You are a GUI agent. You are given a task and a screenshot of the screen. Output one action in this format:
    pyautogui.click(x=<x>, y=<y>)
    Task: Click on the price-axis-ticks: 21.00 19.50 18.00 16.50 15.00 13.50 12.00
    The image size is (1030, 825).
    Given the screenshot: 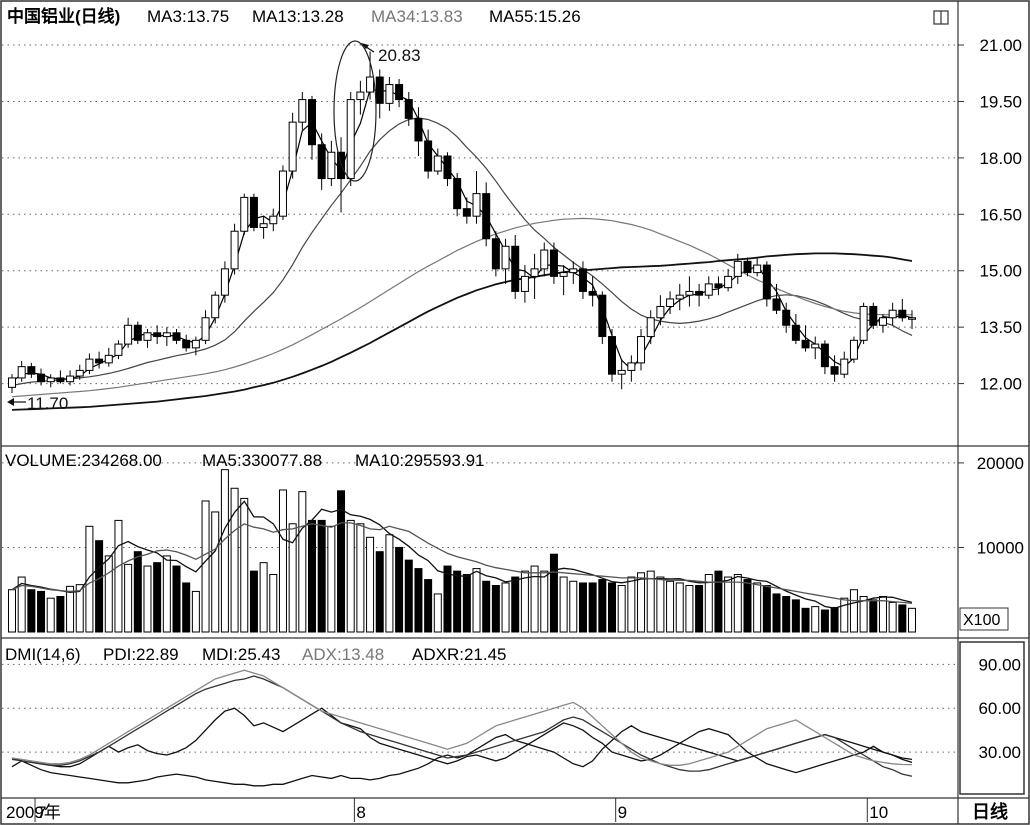 What is the action you would take?
    pyautogui.click(x=990, y=215)
    